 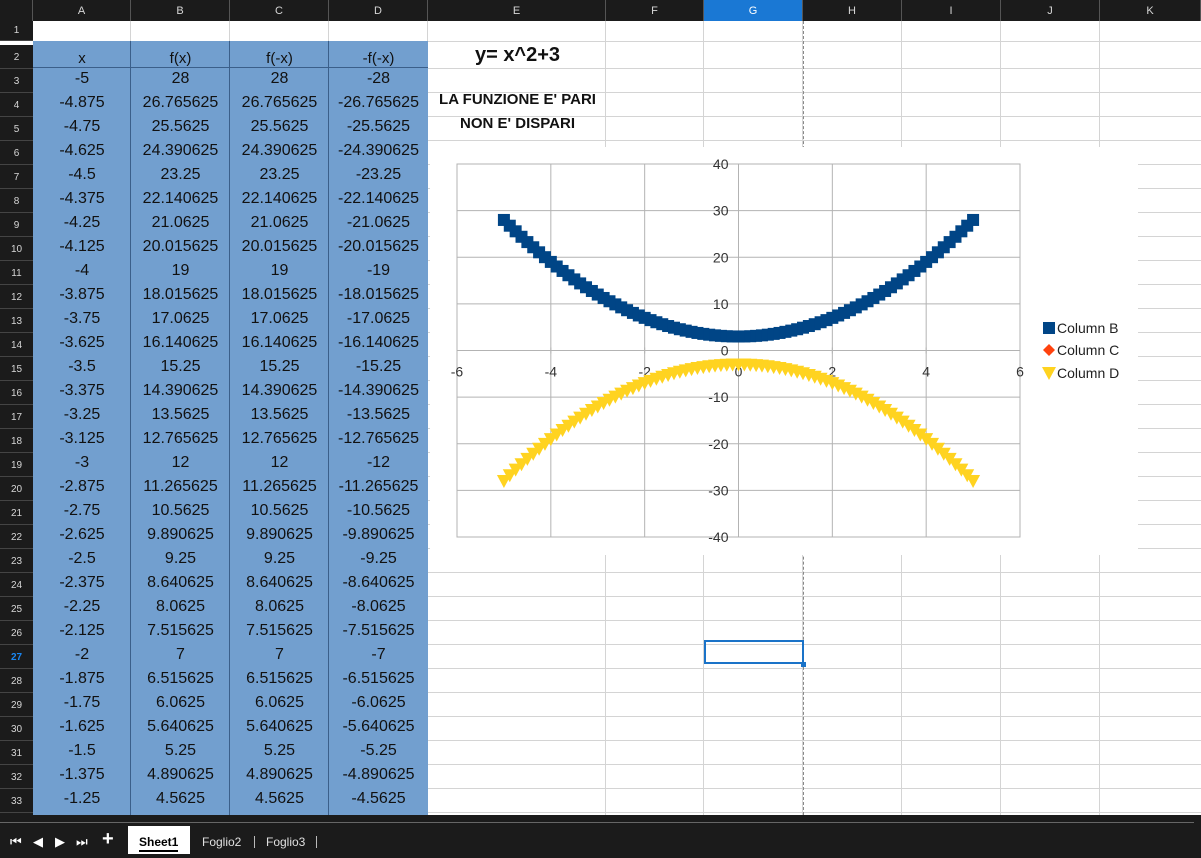 What do you see at coordinates (82, 678) in the screenshot?
I see `table-cell: -1.875` at bounding box center [82, 678].